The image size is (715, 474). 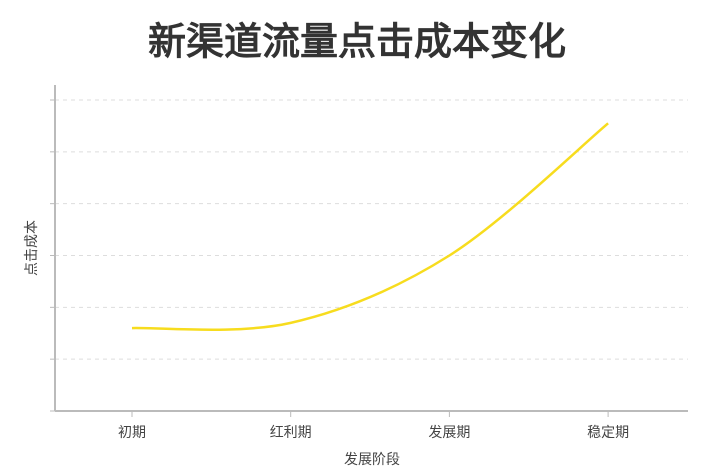 I want to click on x-tick-label: 稳定期, so click(x=608, y=433).